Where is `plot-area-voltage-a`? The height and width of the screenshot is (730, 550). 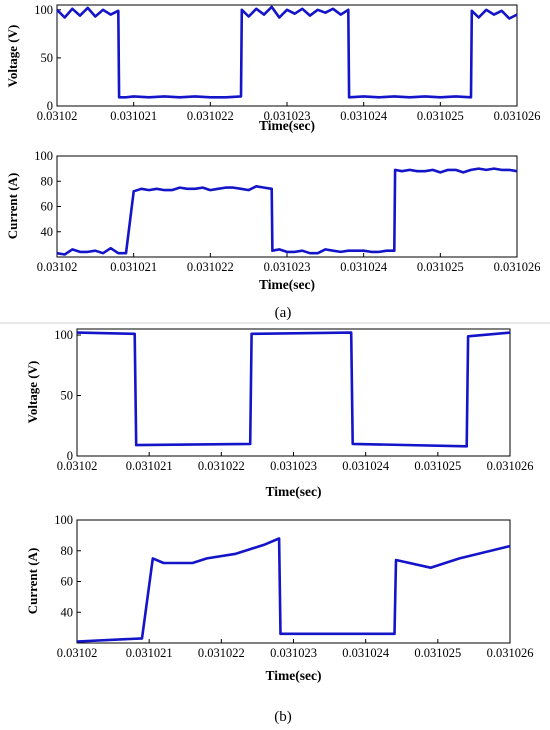
plot-area-voltage-a is located at coordinates (287, 55).